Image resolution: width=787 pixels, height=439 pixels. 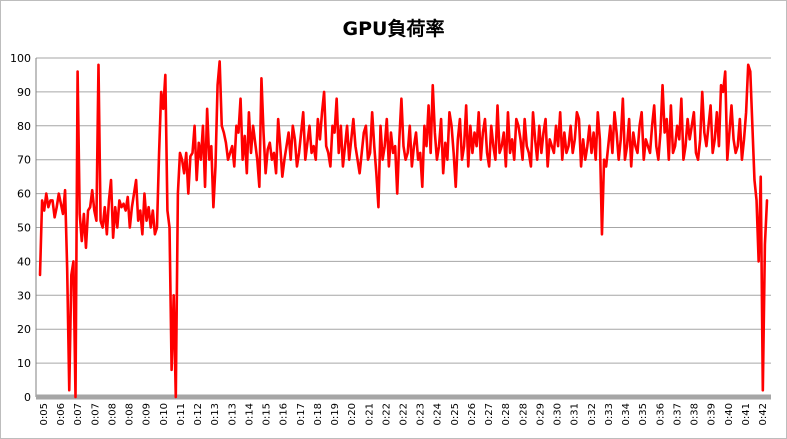 I want to click on x-tick-label: 0:21, so click(x=369, y=414).